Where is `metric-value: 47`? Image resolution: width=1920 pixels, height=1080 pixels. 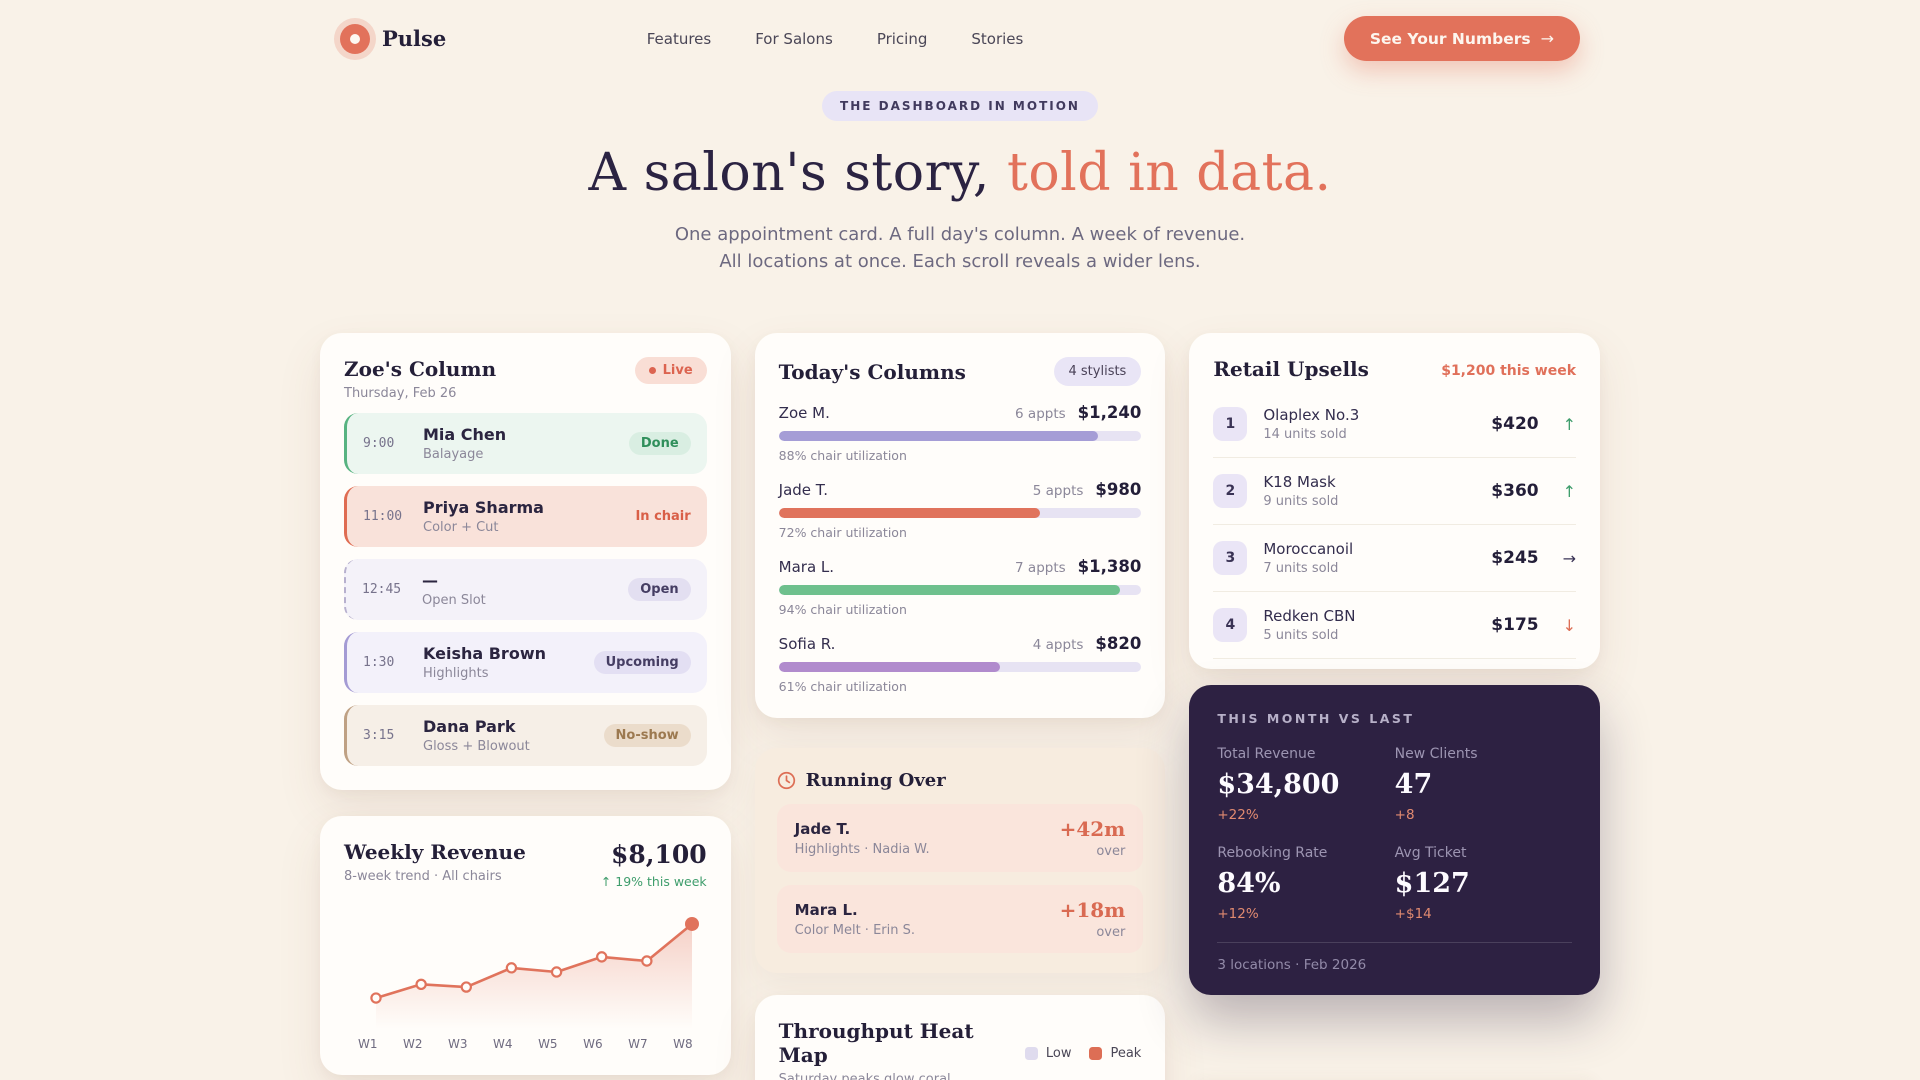 metric-value: 47 is located at coordinates (1413, 784).